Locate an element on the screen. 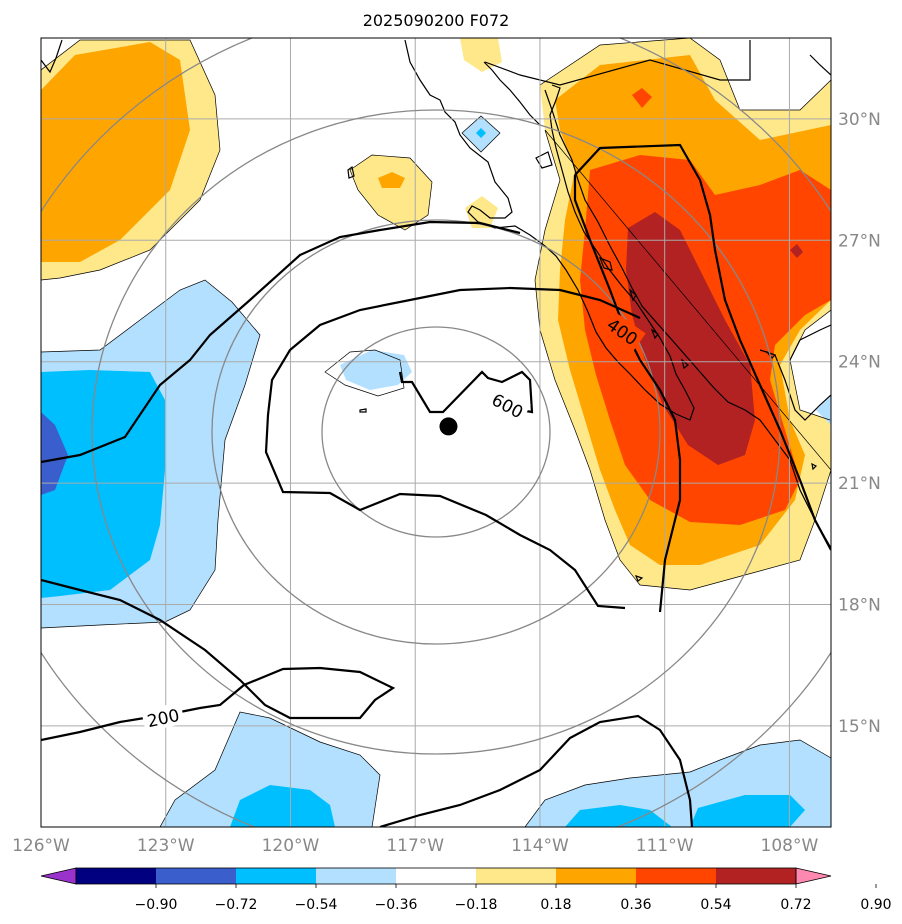  latitude-tick-labels: 30°N 27°N 24°N 21°N 18°N 15°N is located at coordinates (859, 423).